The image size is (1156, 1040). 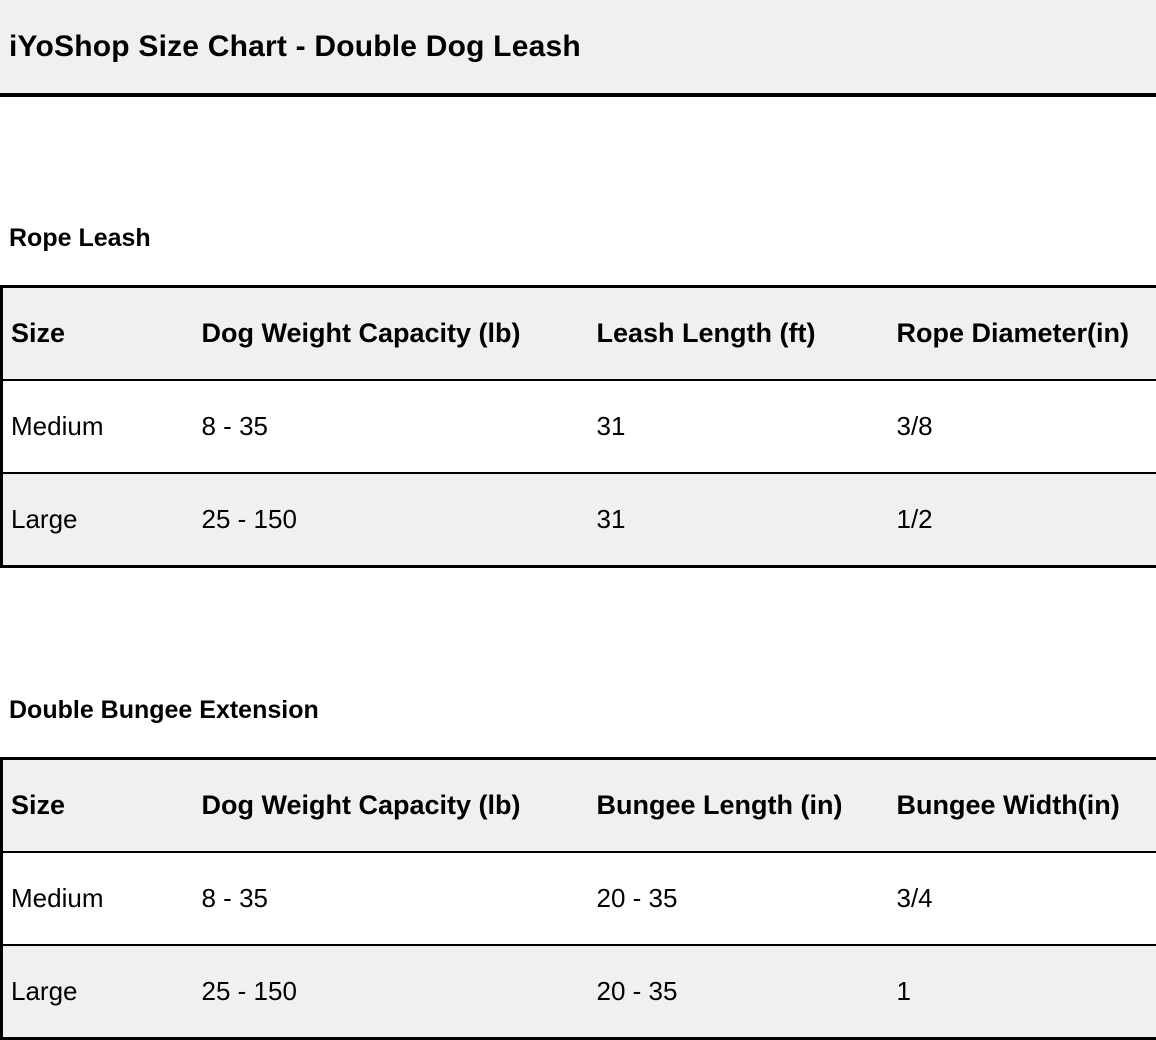 I want to click on cell-diameter: 3/8, so click(x=914, y=426).